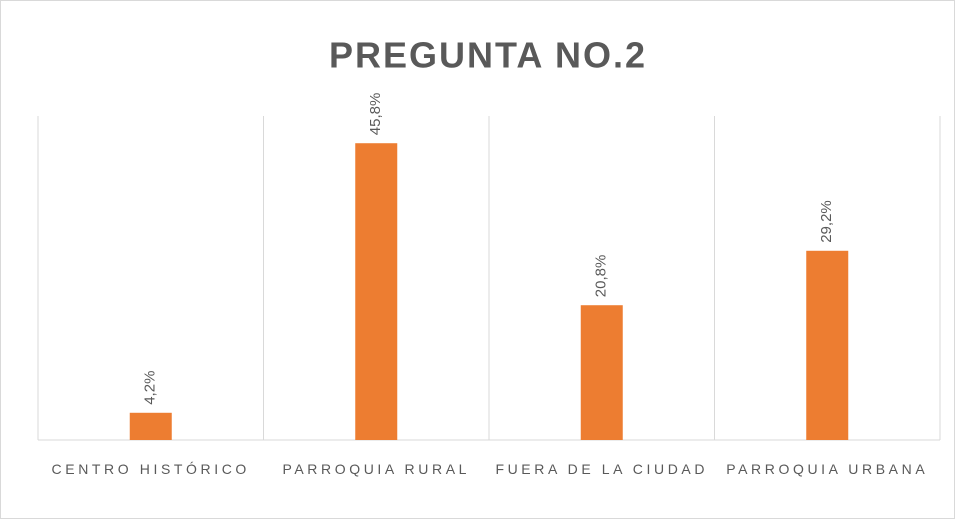 The height and width of the screenshot is (520, 956). What do you see at coordinates (375, 114) in the screenshot?
I see `data-label: 45,8%` at bounding box center [375, 114].